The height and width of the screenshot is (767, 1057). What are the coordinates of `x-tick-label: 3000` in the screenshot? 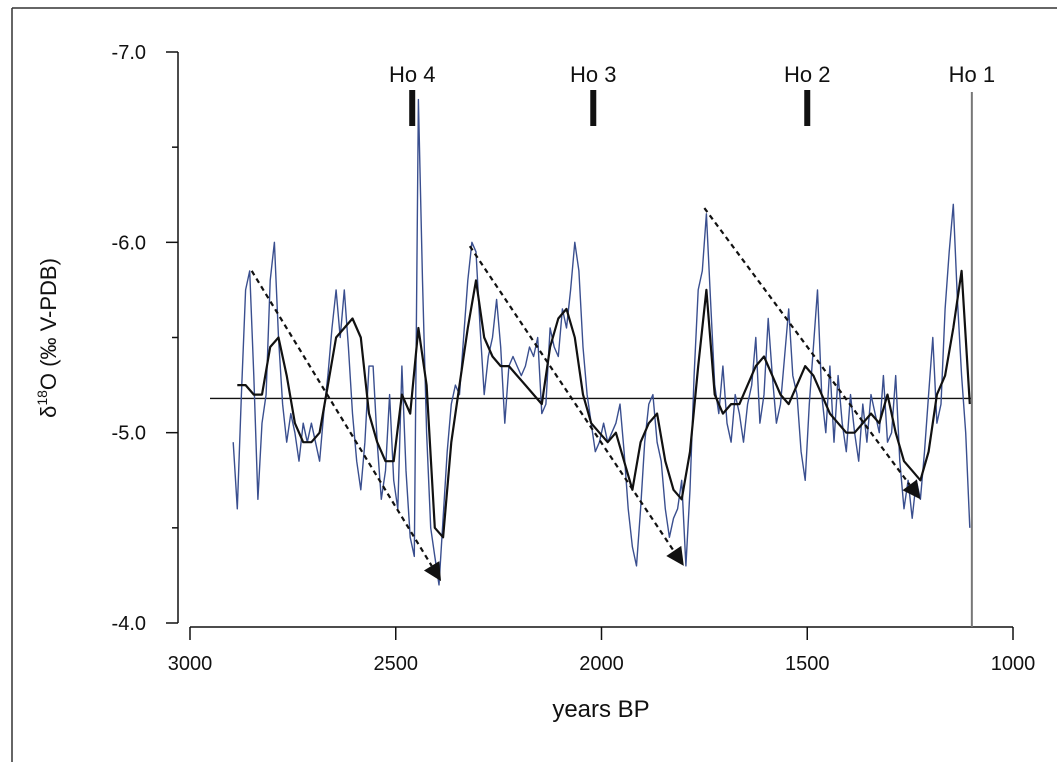 It's located at (190, 664).